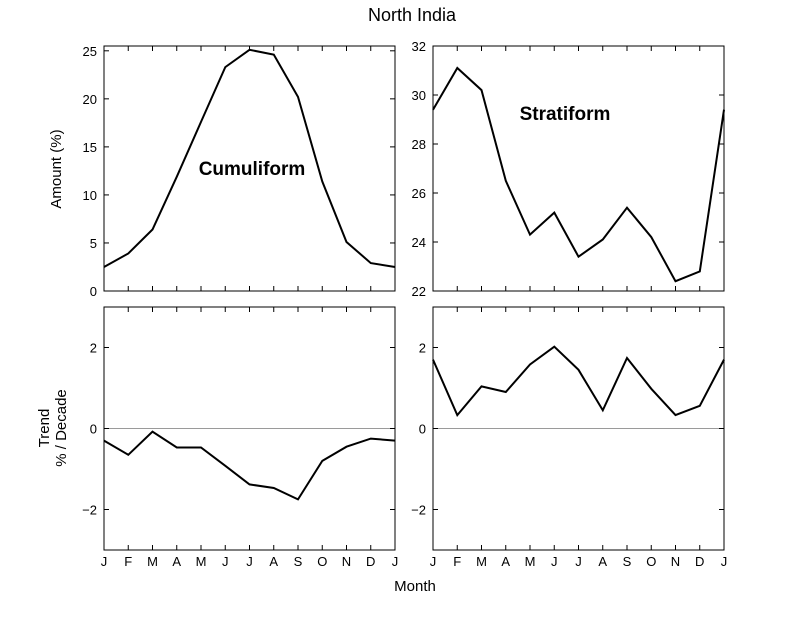 Image resolution: width=800 pixels, height=619 pixels. Describe the element at coordinates (44, 428) in the screenshot. I see `y-axis-label-trend-line1: Trend` at that location.